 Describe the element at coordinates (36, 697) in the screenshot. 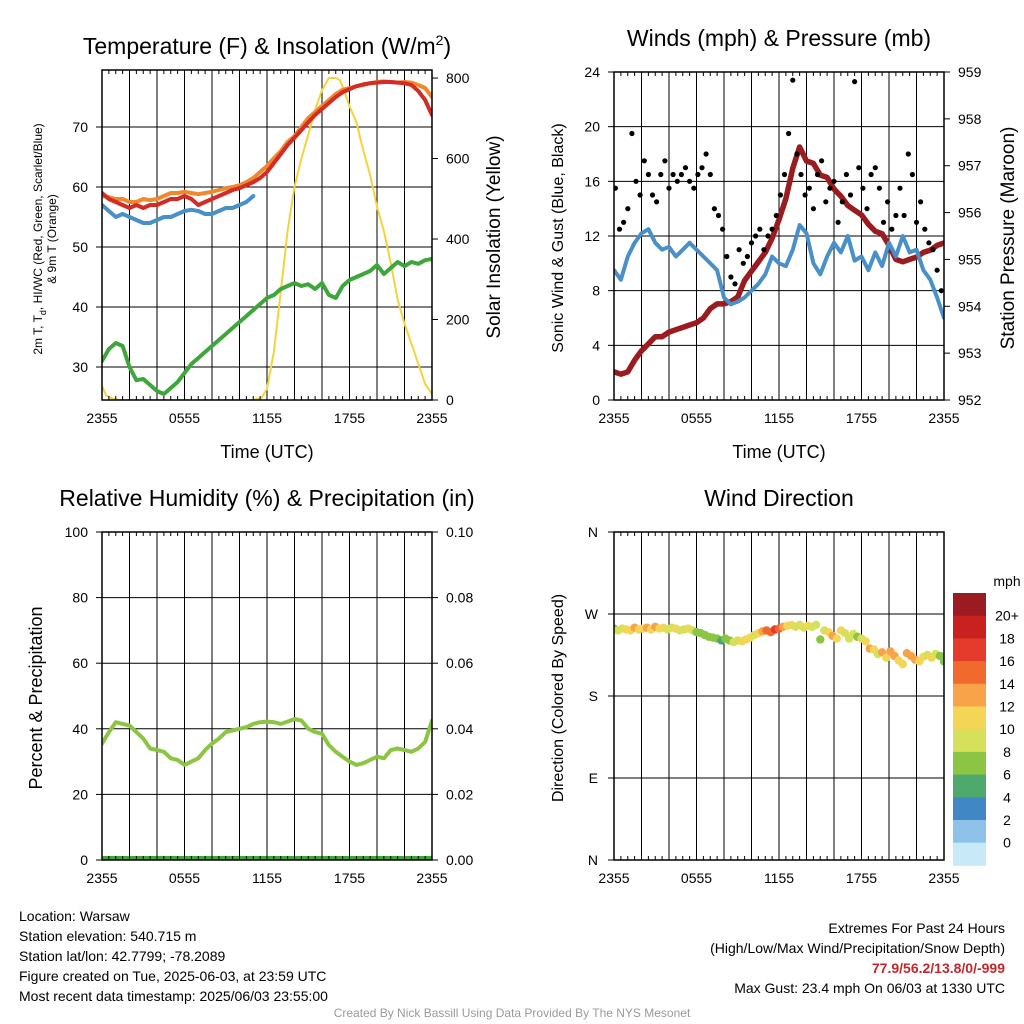

I see `y-axis-label: Percent & Precipitation` at that location.